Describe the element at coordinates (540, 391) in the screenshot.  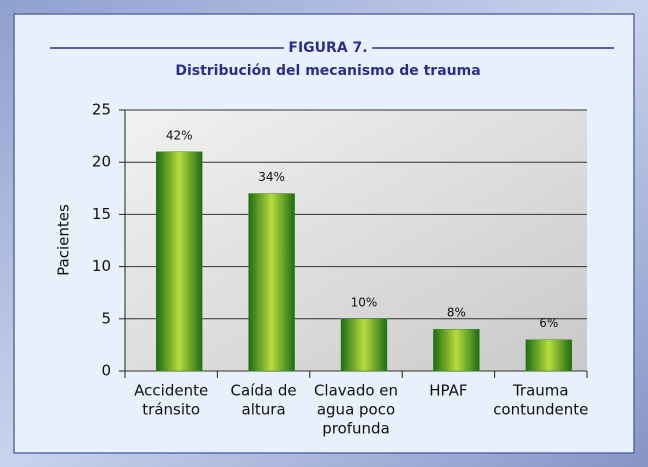
I see `x-tick-label: Trauma` at that location.